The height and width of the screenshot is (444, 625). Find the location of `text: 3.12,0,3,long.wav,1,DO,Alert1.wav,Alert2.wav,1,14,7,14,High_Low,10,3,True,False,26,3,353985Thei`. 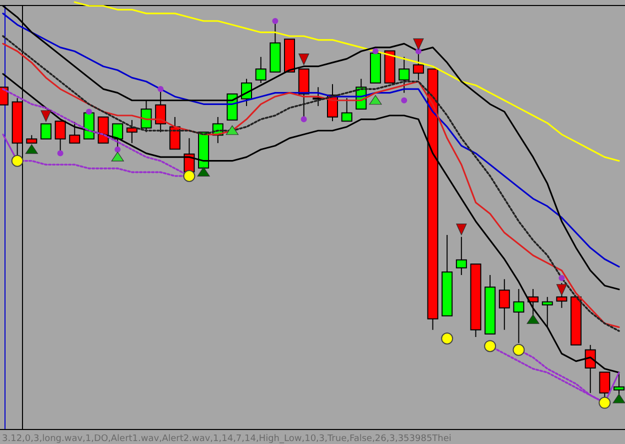

text: 3.12,0,3,long.wav,1,DO,Alert1.wav,Alert2.wav,1,14,7,14,High_Low,10,3,True,False,26,3,353985Thei is located at coordinates (227, 439).